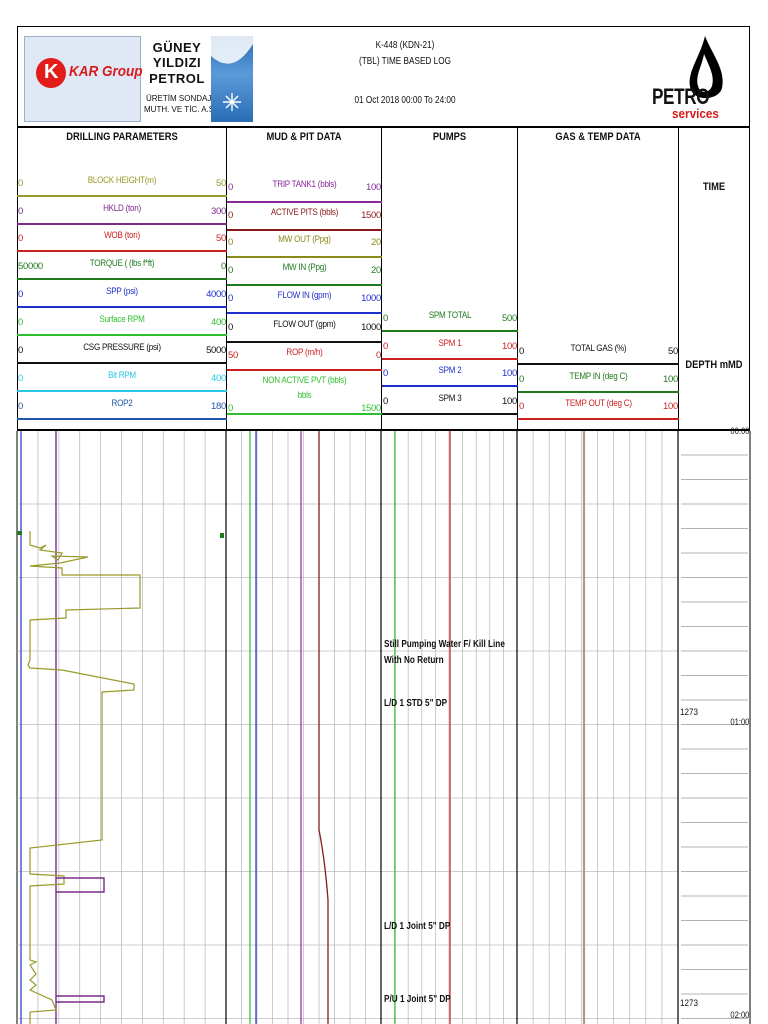 The width and height of the screenshot is (768, 1024). What do you see at coordinates (51, 73) in the screenshot?
I see `kar-logo-circle-icon: K` at bounding box center [51, 73].